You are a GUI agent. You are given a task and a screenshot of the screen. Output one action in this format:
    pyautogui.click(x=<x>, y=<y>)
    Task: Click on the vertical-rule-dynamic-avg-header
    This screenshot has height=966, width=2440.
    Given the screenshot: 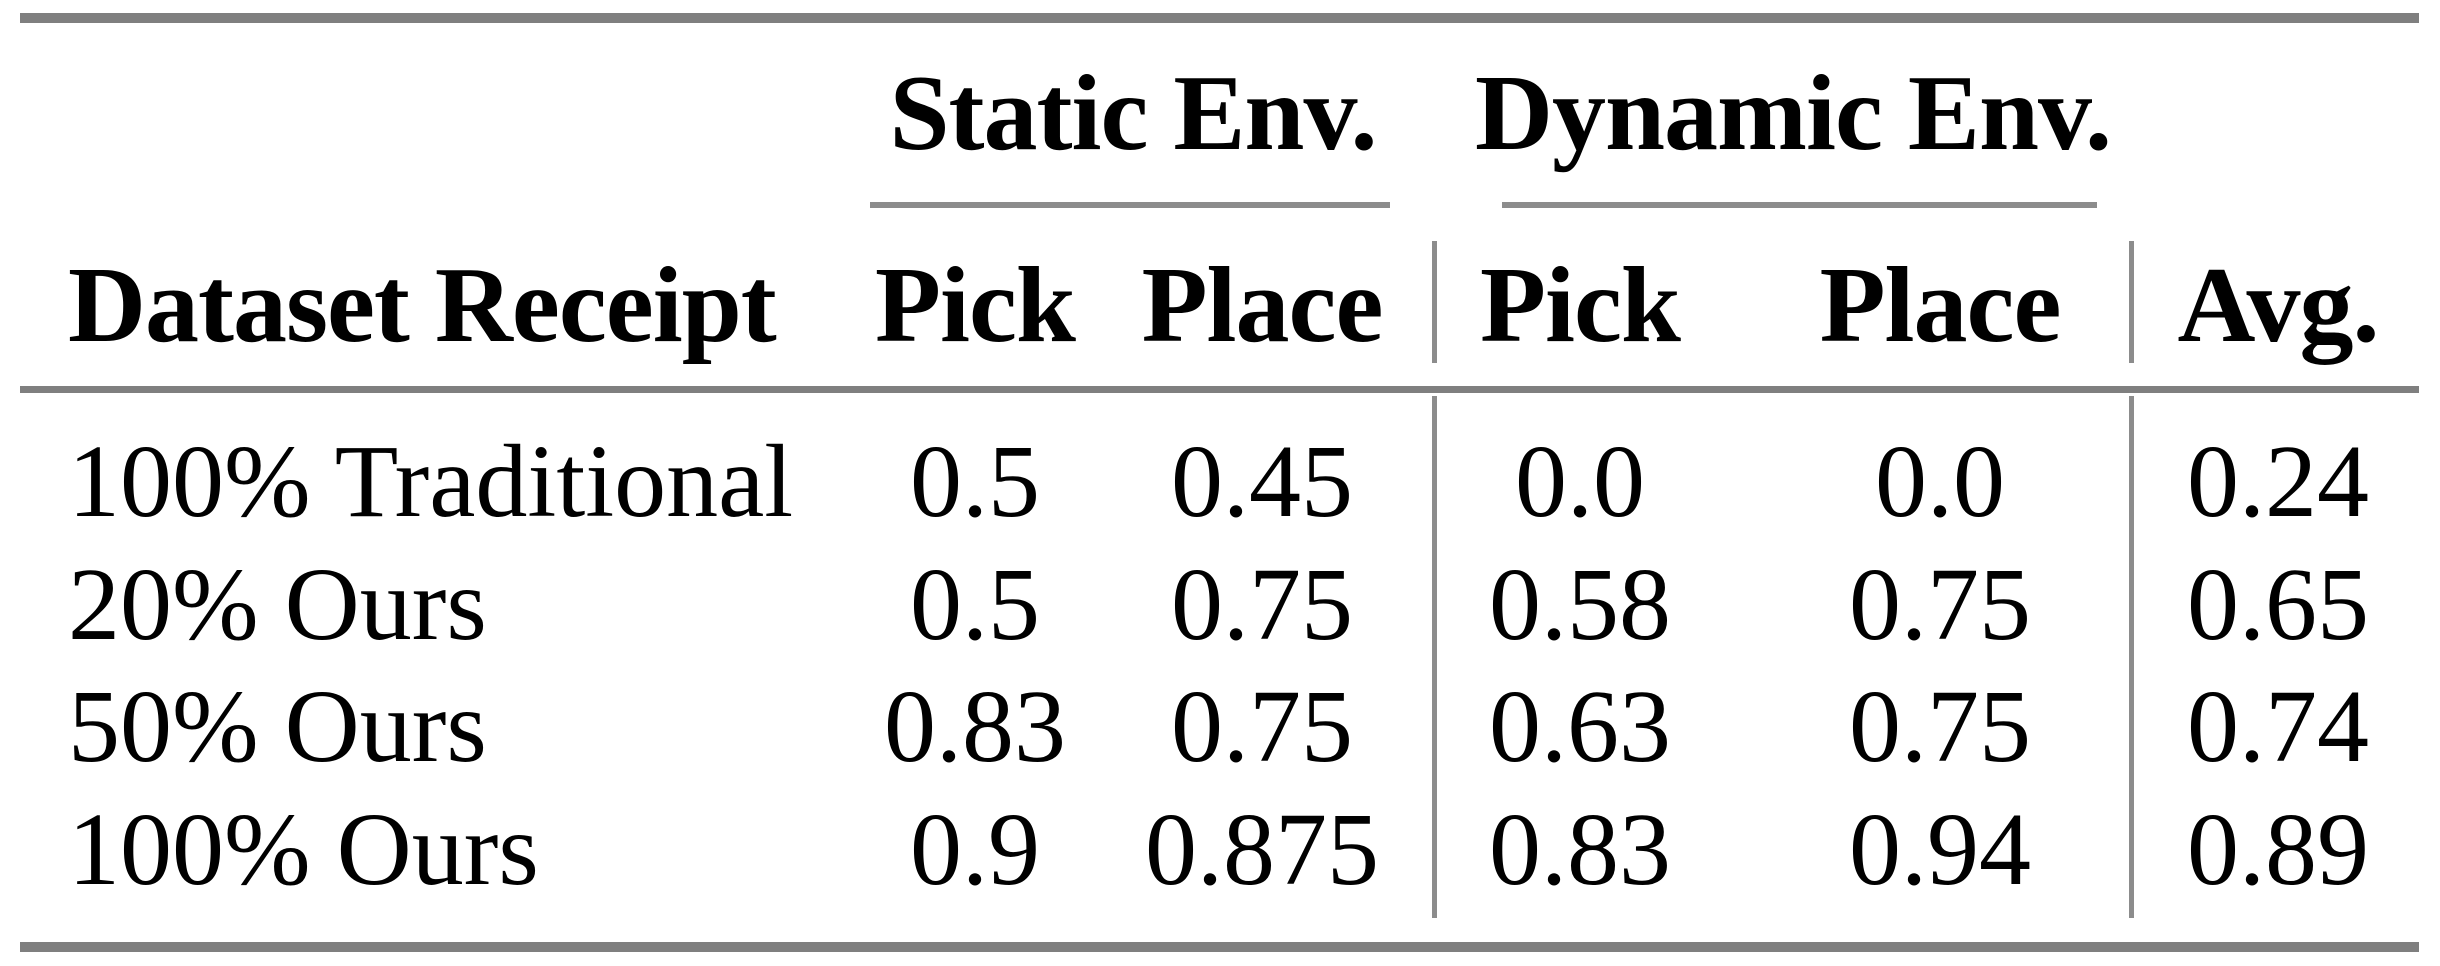 What is the action you would take?
    pyautogui.click(x=2131, y=302)
    